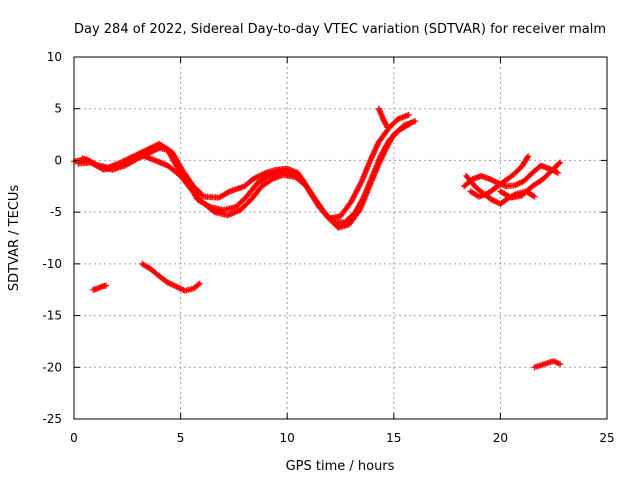 The width and height of the screenshot is (640, 480). What do you see at coordinates (52, 419) in the screenshot?
I see `y-tick-label: -25` at bounding box center [52, 419].